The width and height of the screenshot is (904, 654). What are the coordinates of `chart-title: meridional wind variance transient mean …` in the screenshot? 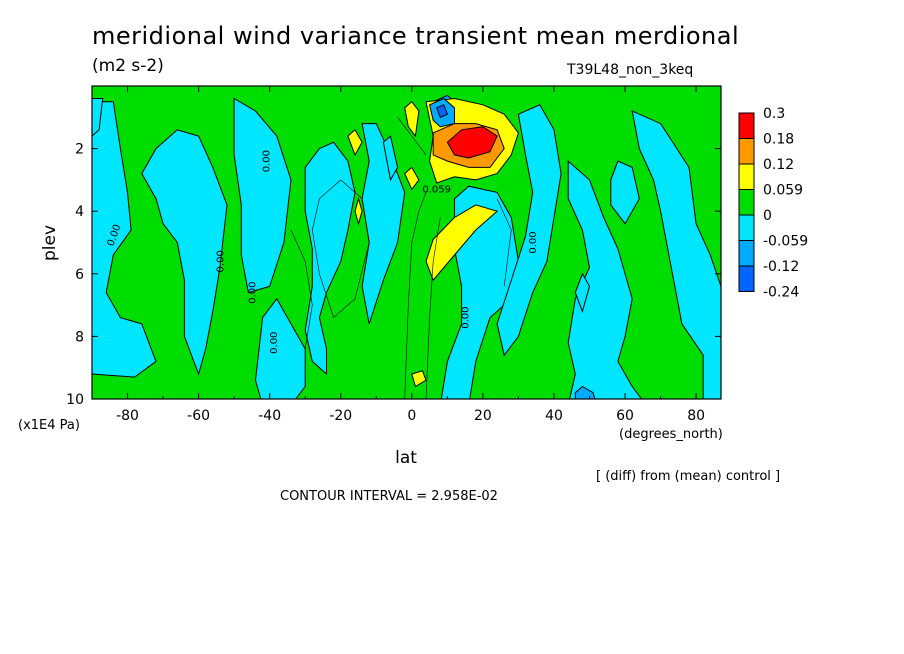 It's located at (416, 36).